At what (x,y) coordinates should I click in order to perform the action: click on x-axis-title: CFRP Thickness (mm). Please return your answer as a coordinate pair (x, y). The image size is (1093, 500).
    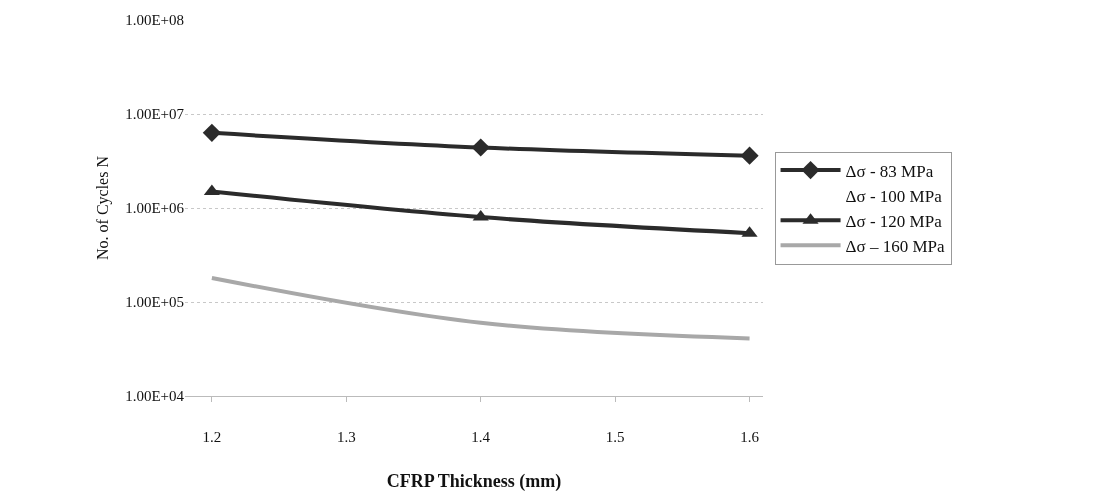
    Looking at the image, I should click on (474, 482).